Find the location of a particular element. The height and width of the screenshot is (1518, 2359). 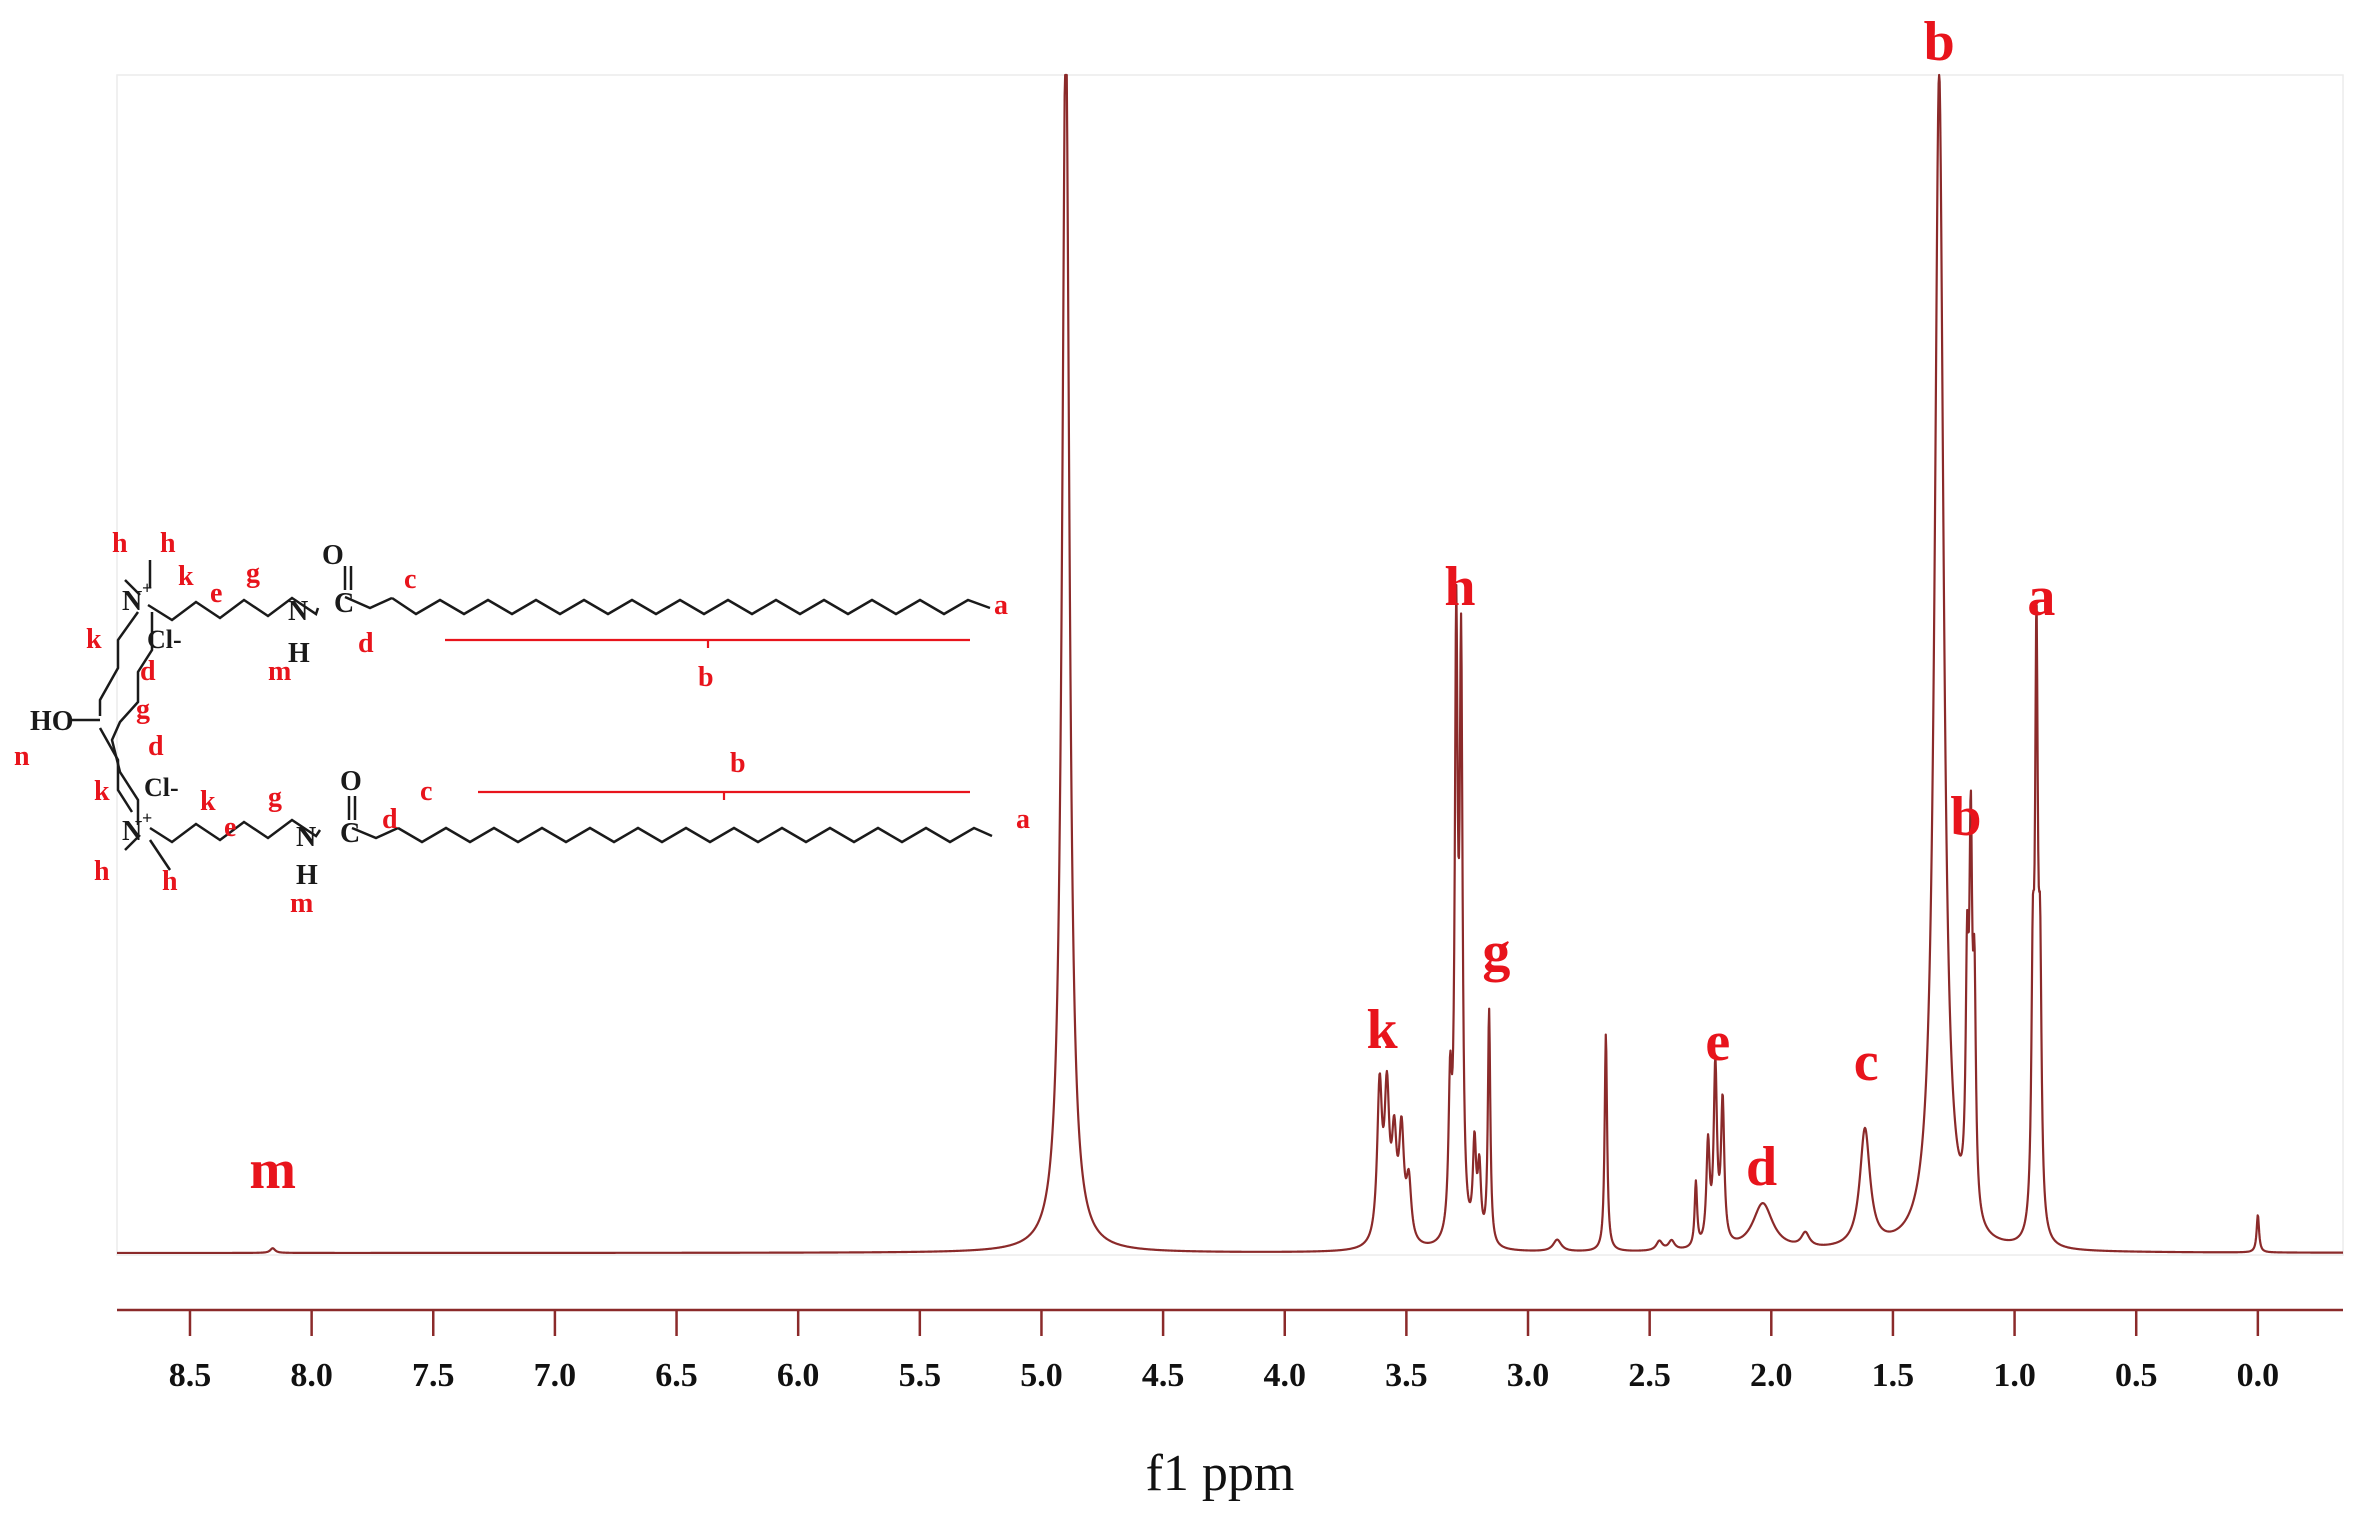

bond-top-methyl is located at coordinates (132, 587).